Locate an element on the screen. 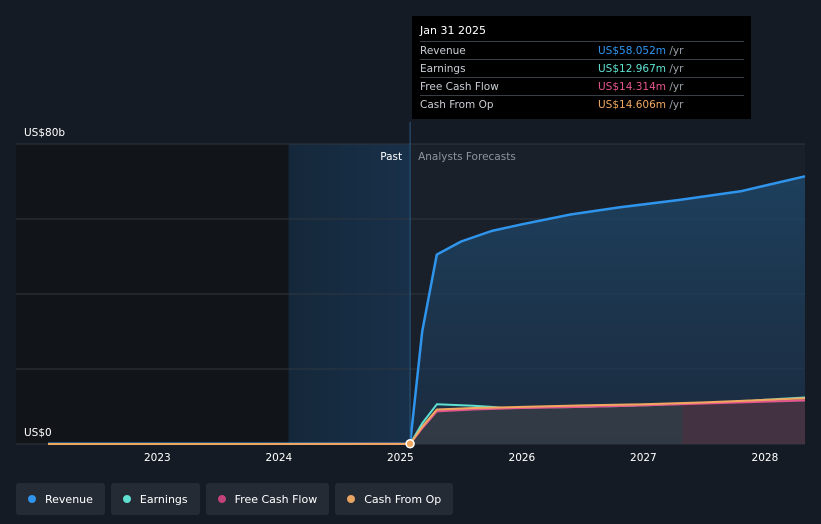 The height and width of the screenshot is (524, 821). cash-from-op-dot-icon is located at coordinates (351, 499).